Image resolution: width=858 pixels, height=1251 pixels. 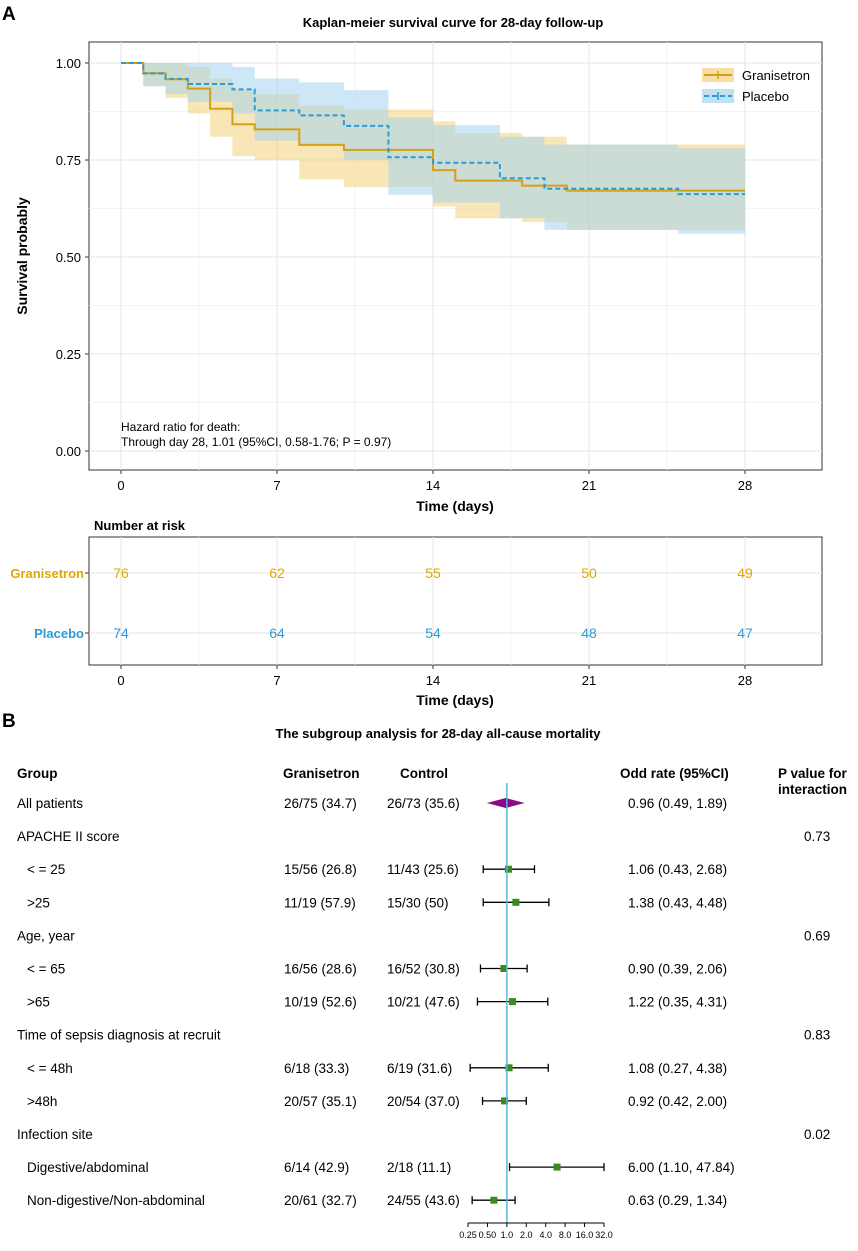 What do you see at coordinates (116, 1200) in the screenshot?
I see `forest-row-label: Non-digestive/Non-abdominal` at bounding box center [116, 1200].